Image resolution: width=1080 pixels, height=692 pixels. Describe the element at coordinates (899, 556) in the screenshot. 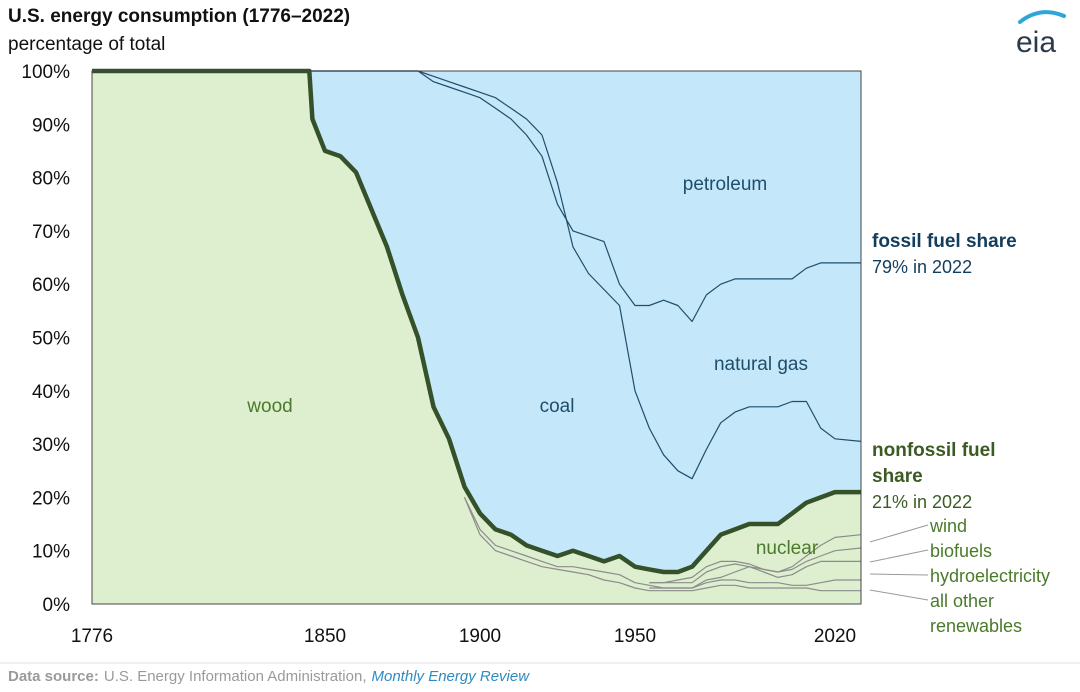

I see `biofuels-leader` at that location.